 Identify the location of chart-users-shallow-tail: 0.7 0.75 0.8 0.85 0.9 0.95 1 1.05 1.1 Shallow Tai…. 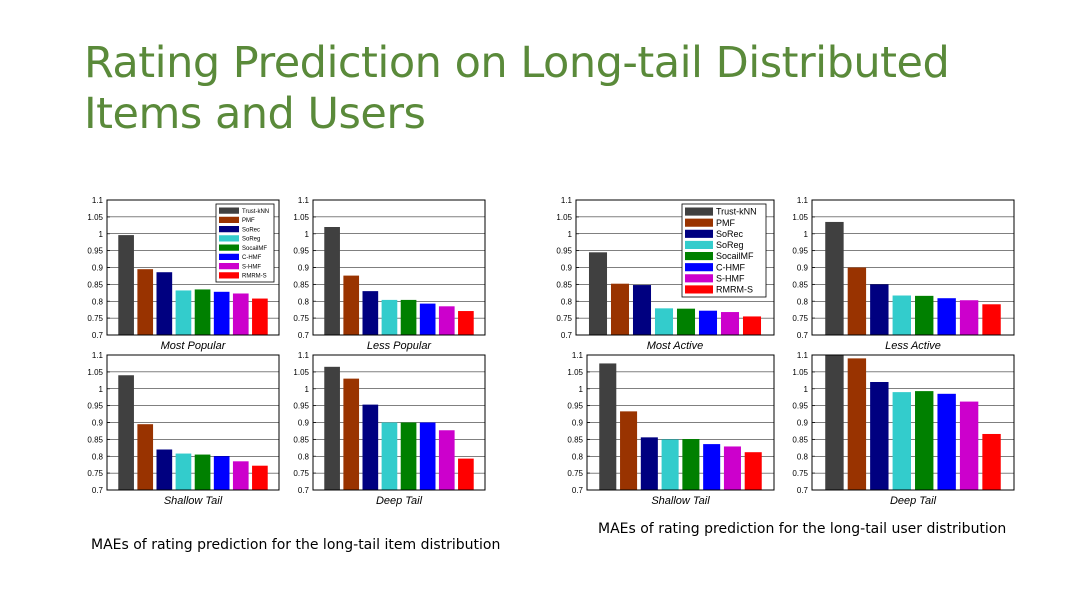
(671, 429).